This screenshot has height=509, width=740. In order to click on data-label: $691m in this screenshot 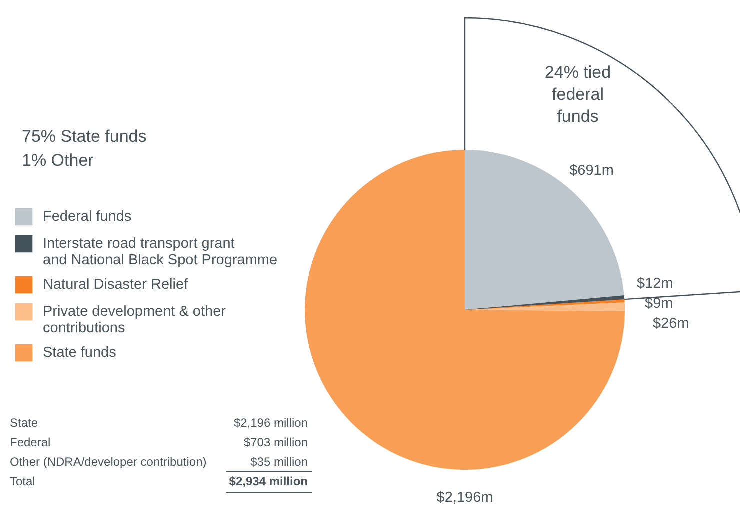, I will do `click(592, 171)`.